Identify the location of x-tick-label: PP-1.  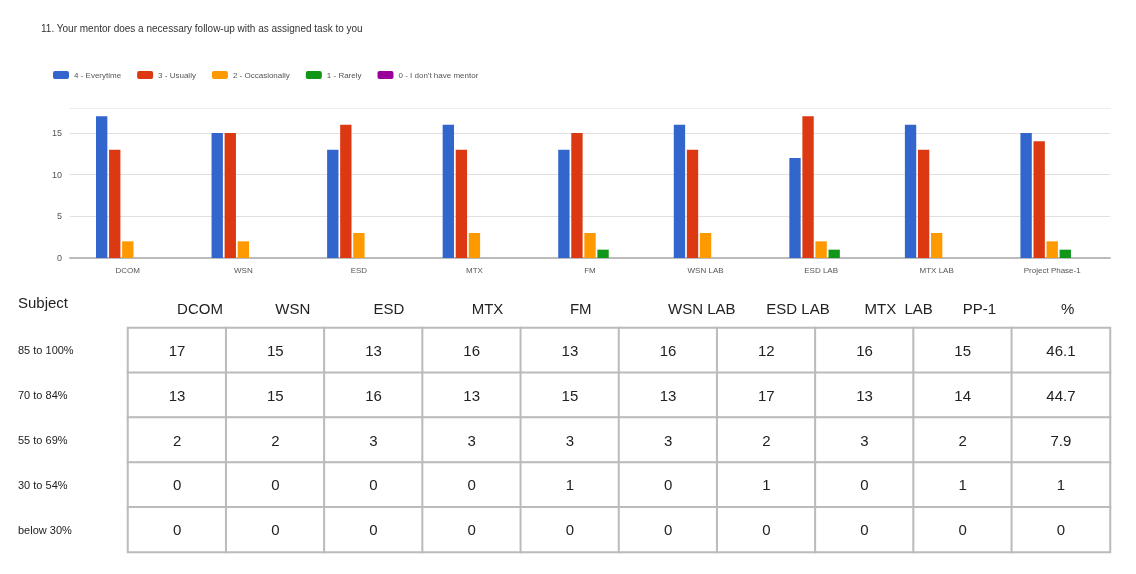
(979, 308).